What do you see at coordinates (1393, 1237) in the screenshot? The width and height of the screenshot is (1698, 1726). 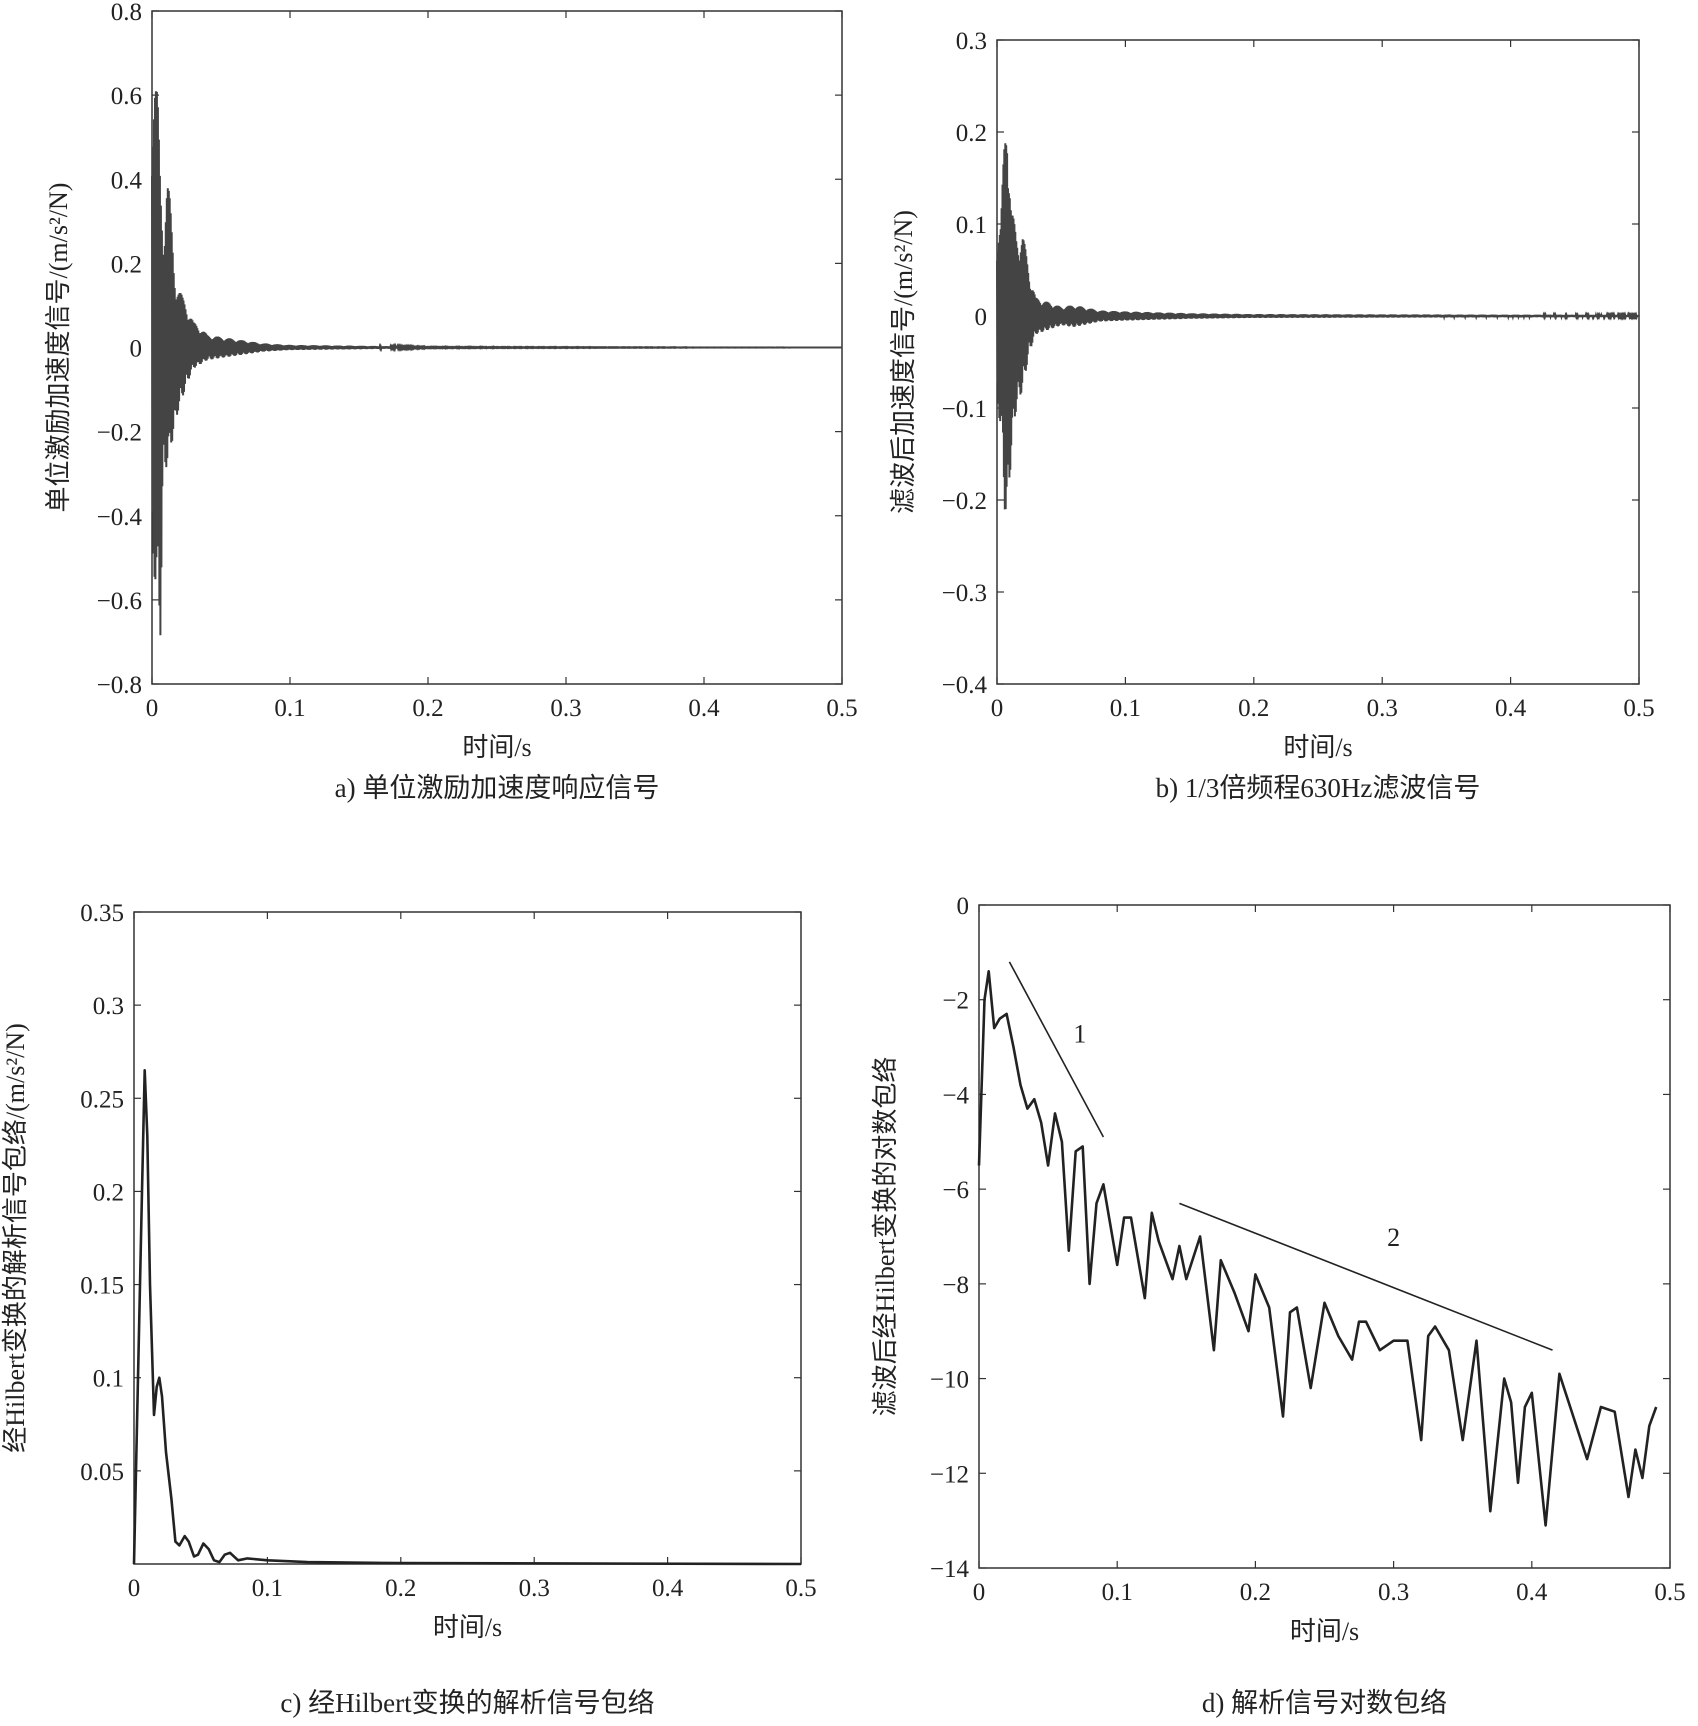 I see `slope-label-2: 2` at bounding box center [1393, 1237].